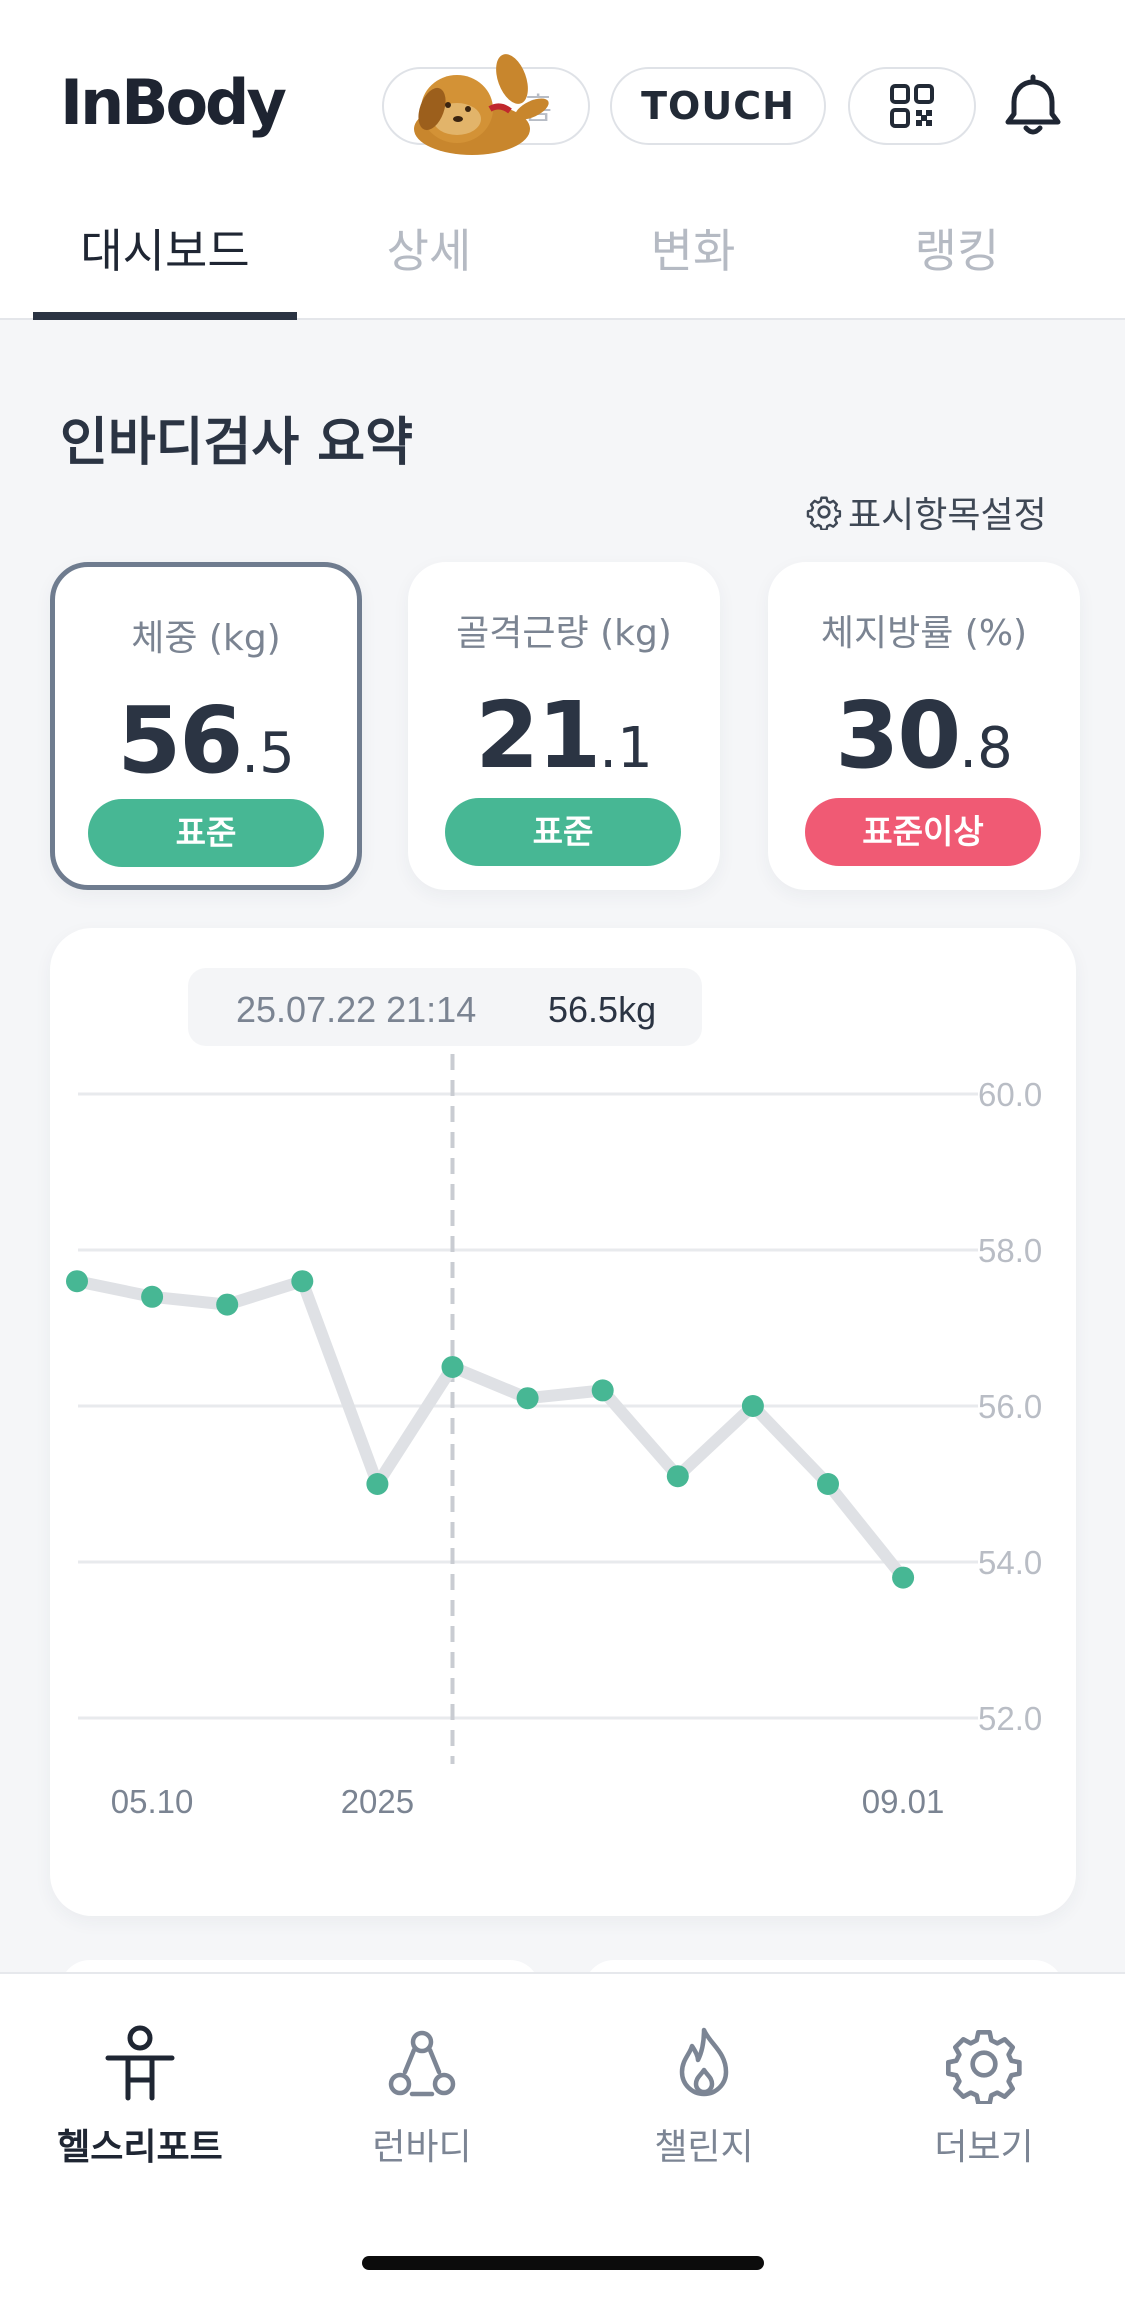 Image resolution: width=1125 pixels, height=2300 pixels. Describe the element at coordinates (538, 735) in the screenshot. I see `card-value-int: 21` at that location.